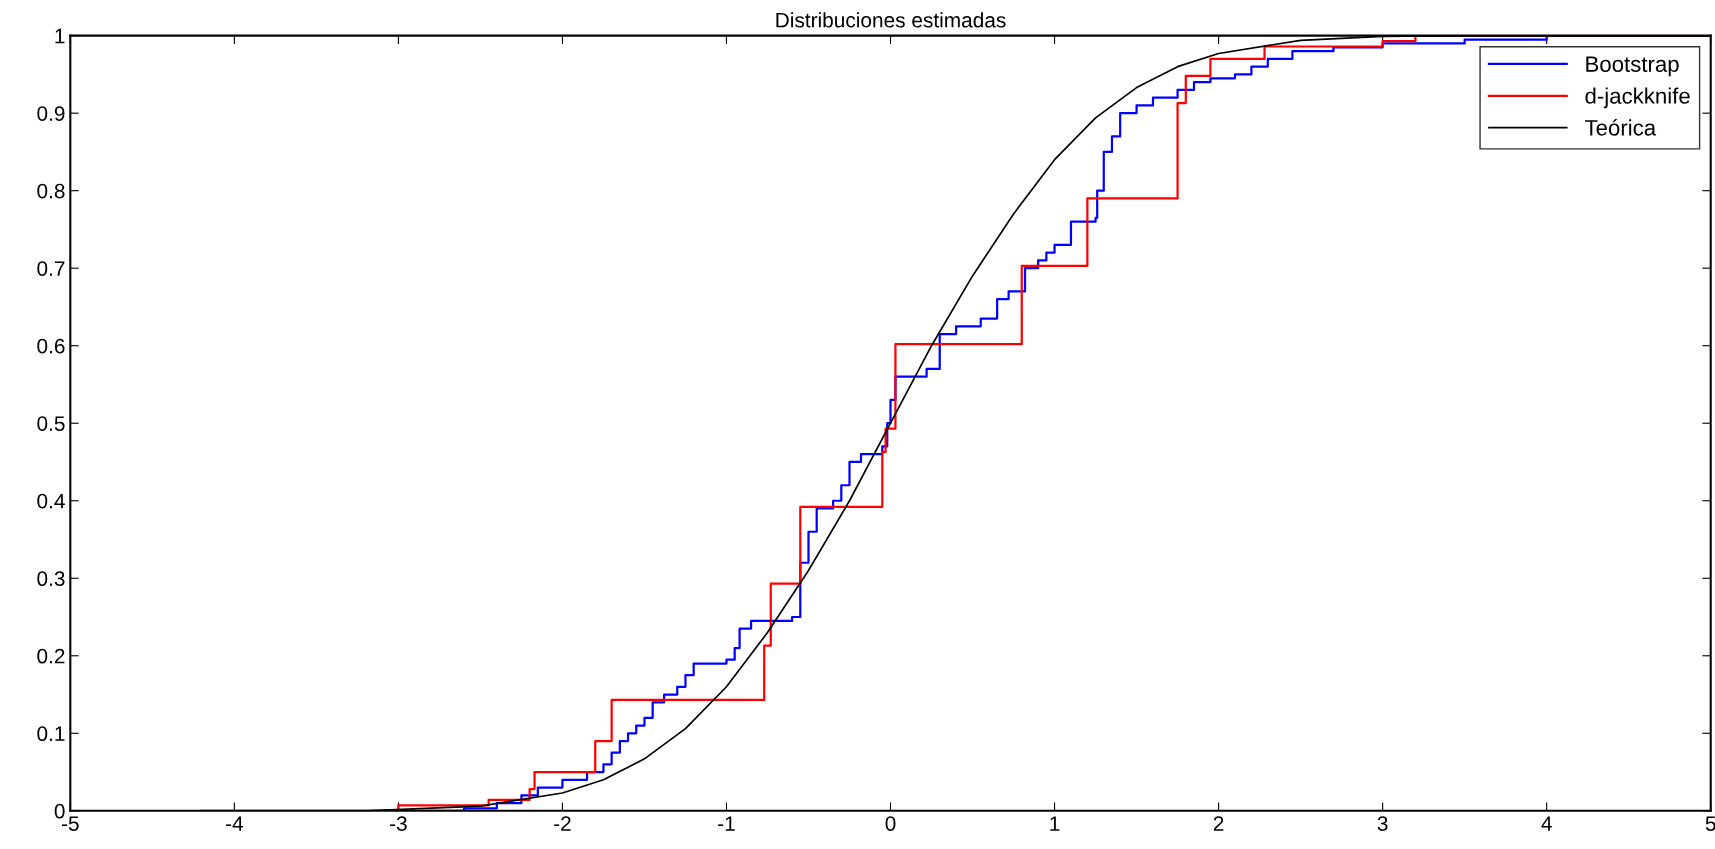 The width and height of the screenshot is (1715, 849). Describe the element at coordinates (51, 734) in the screenshot. I see `y-tick-label: 0.1` at that location.